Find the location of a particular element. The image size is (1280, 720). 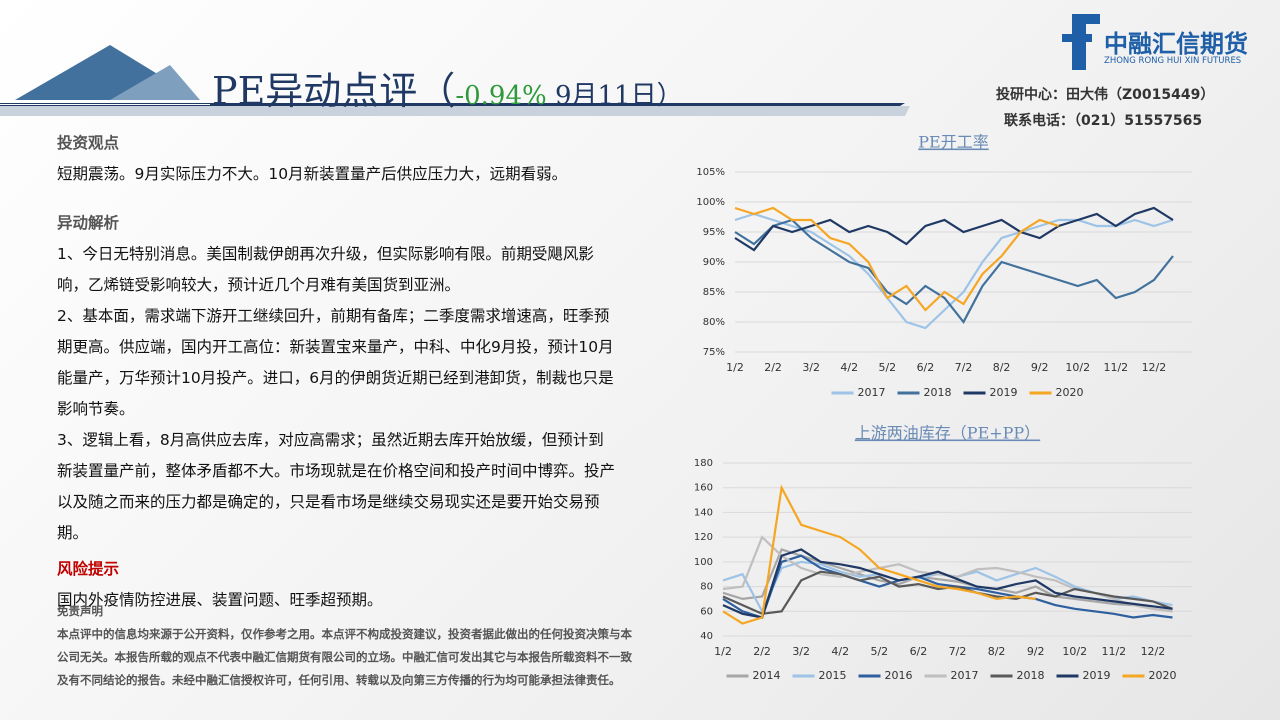

y-tick-label: 40 is located at coordinates (706, 636).